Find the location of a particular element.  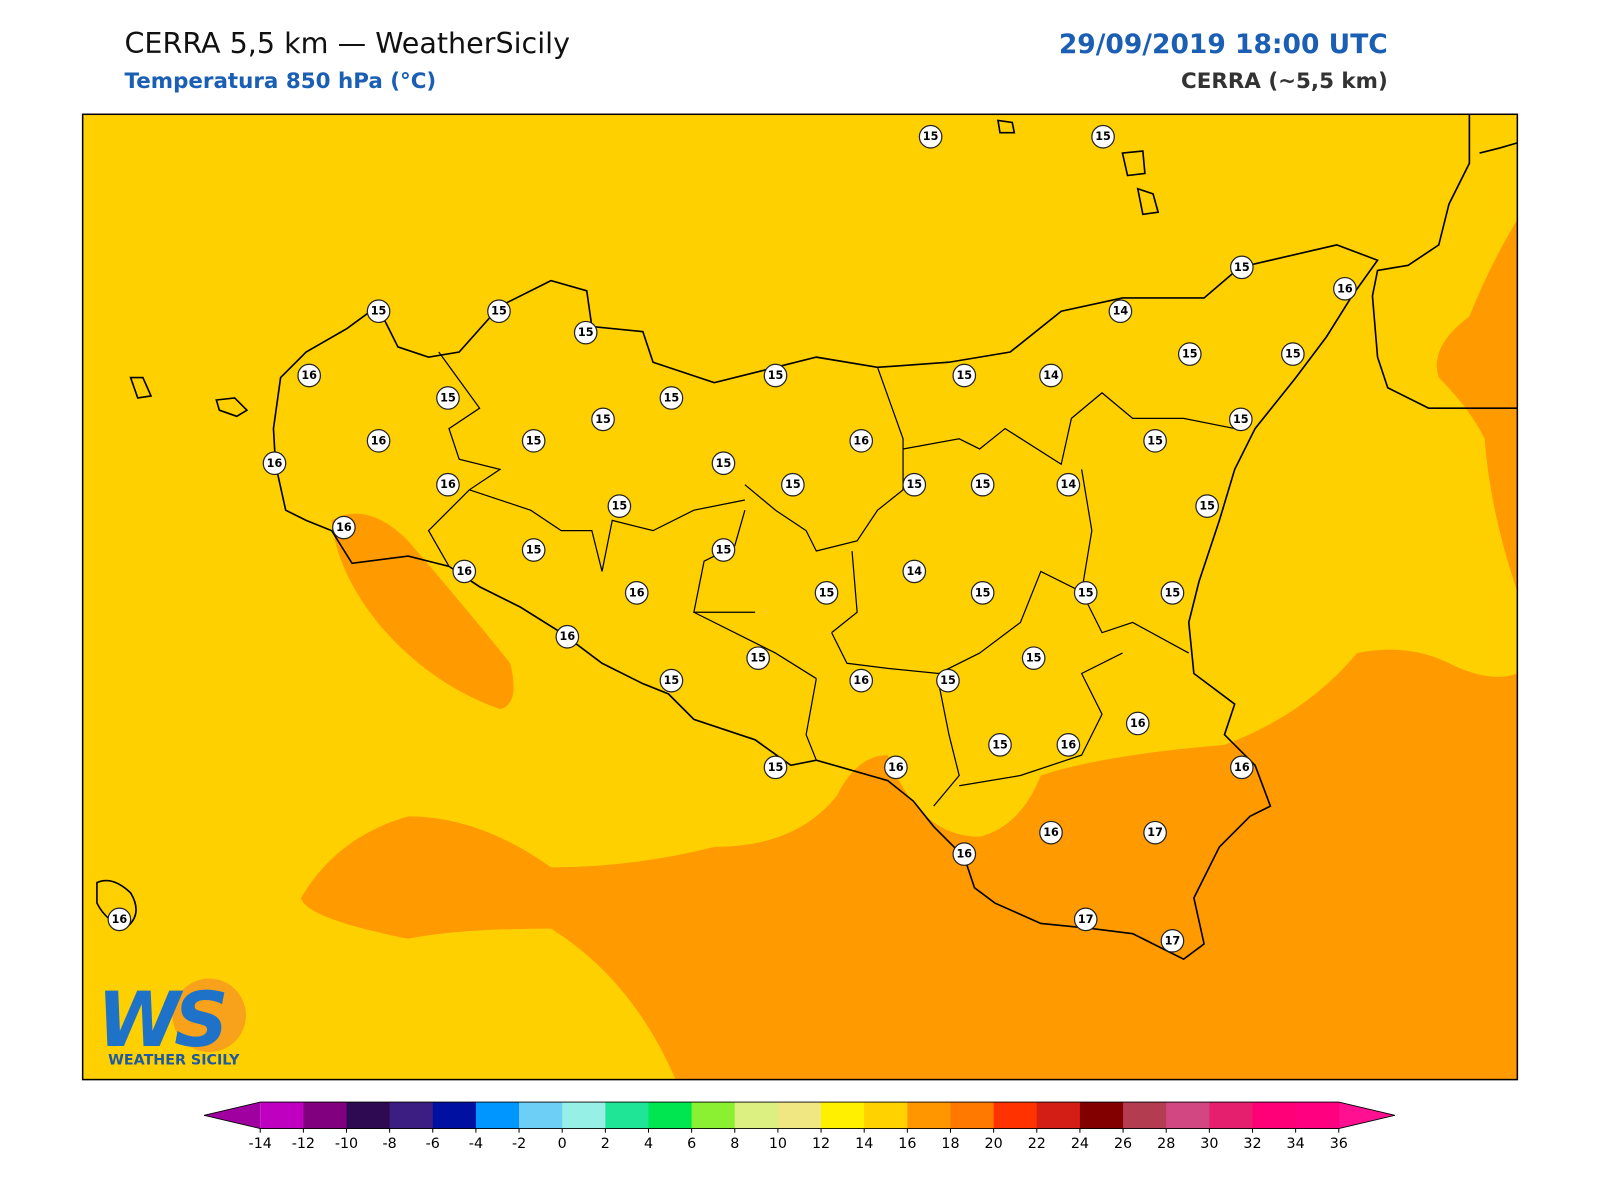

station-value: 17 is located at coordinates (1155, 832).